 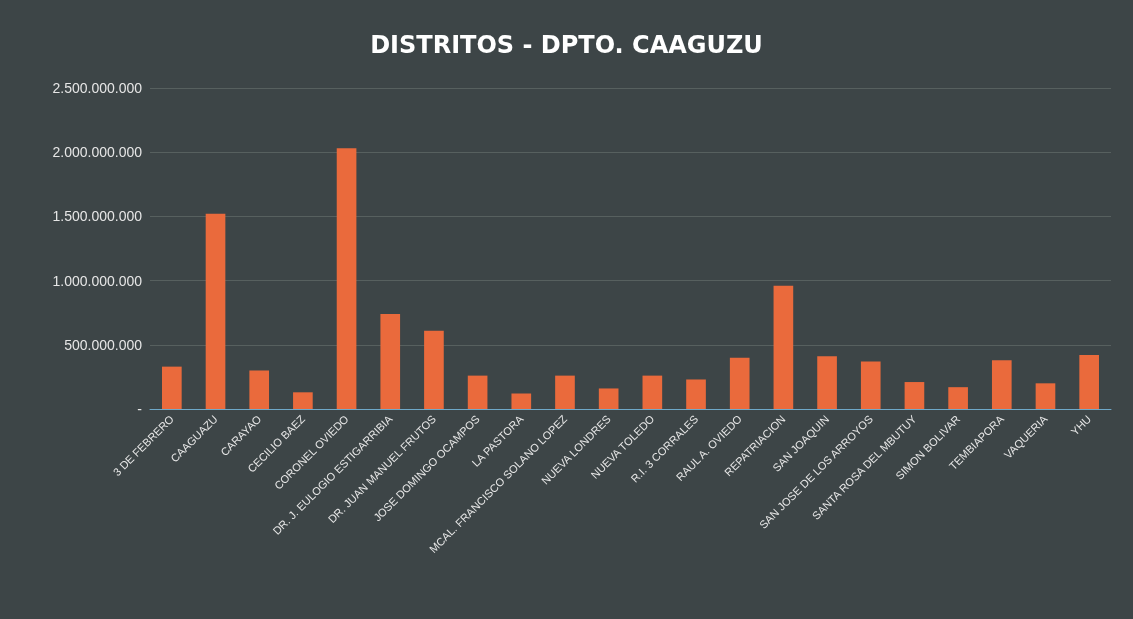 What do you see at coordinates (140, 409) in the screenshot?
I see `y-tick-label: -` at bounding box center [140, 409].